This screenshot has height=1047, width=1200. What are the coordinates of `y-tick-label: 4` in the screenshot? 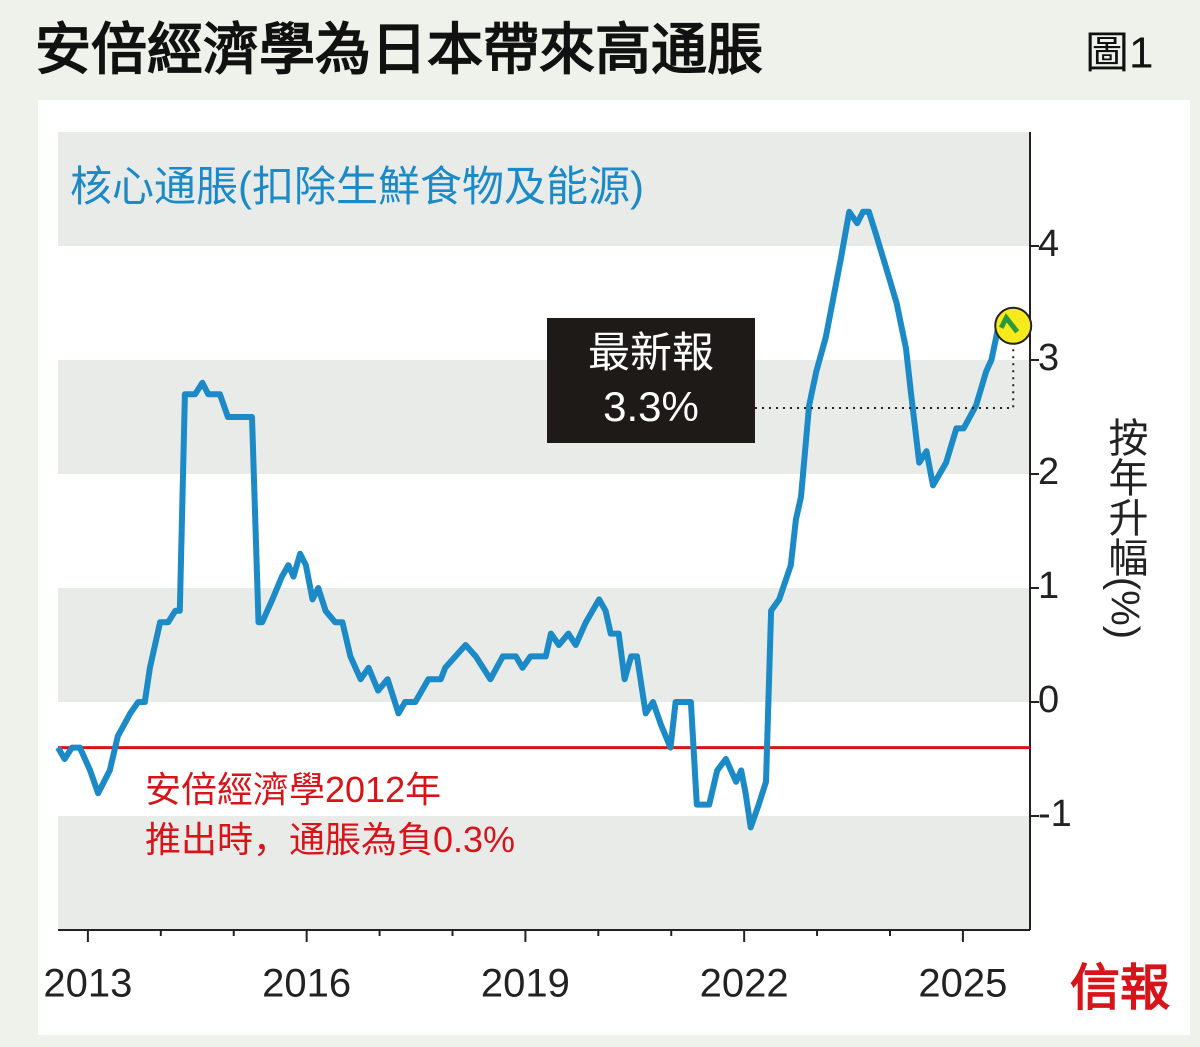 It's located at (1048, 244).